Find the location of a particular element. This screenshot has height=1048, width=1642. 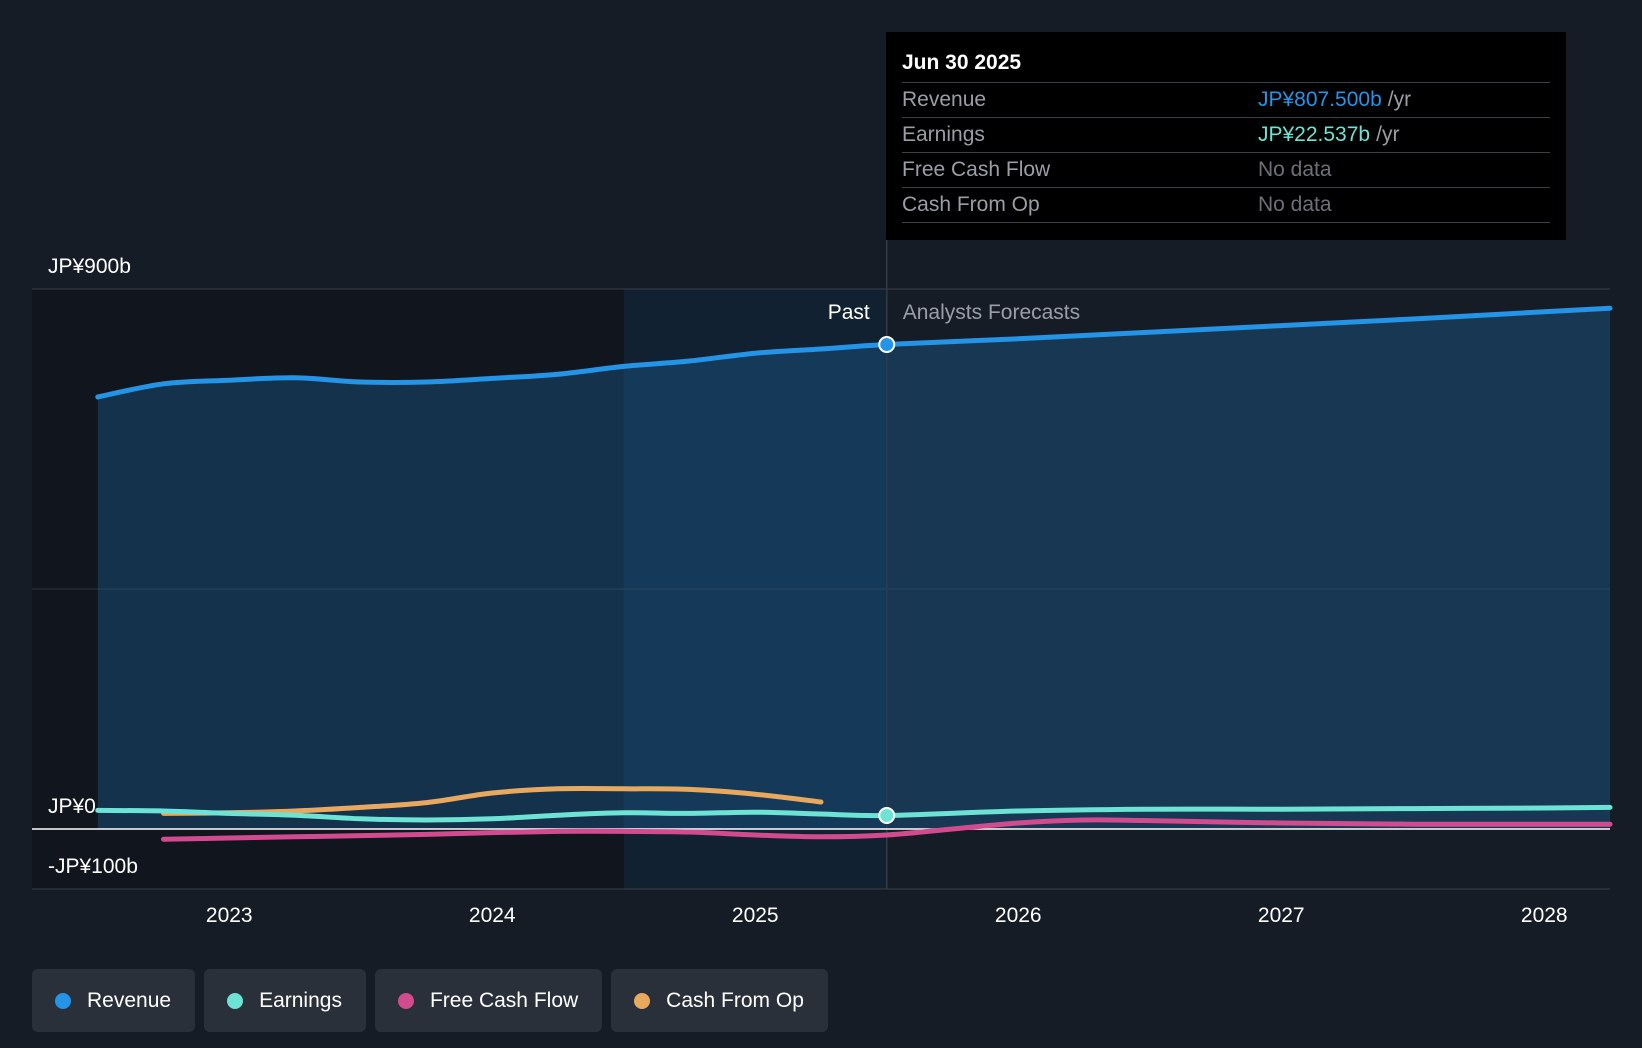

tooltip-value: JP¥22.537b is located at coordinates (1314, 134).